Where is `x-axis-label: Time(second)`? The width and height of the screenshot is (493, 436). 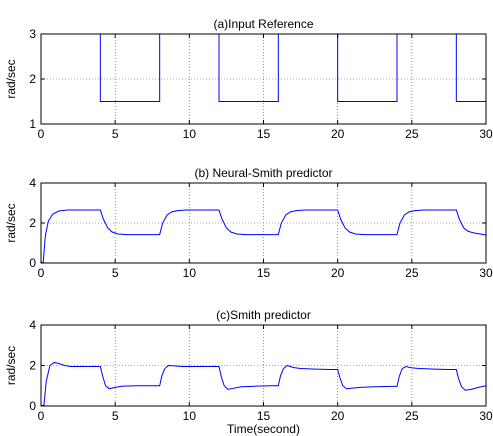
x-axis-label: Time(second) is located at coordinates (263, 429).